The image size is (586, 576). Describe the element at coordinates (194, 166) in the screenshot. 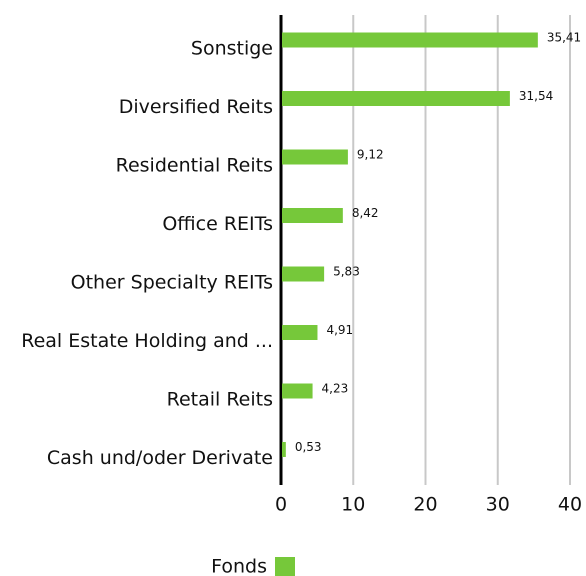

I see `category-label: Residential Reits` at that location.